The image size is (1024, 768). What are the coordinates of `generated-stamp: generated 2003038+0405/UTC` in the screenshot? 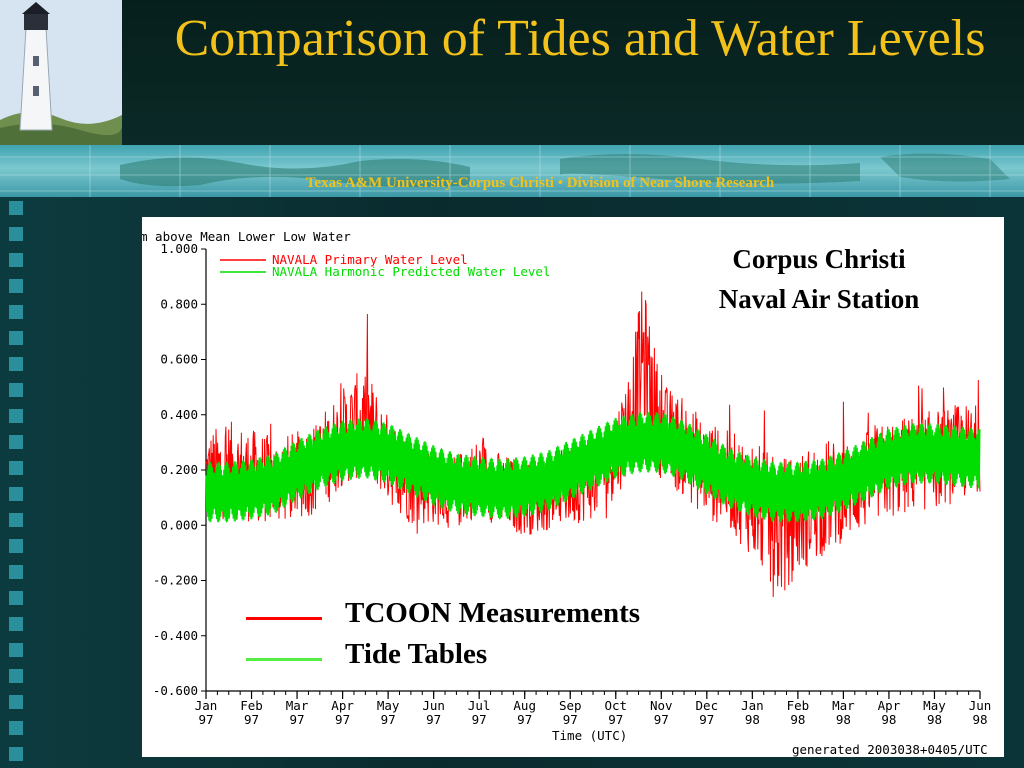 It's located at (890, 749).